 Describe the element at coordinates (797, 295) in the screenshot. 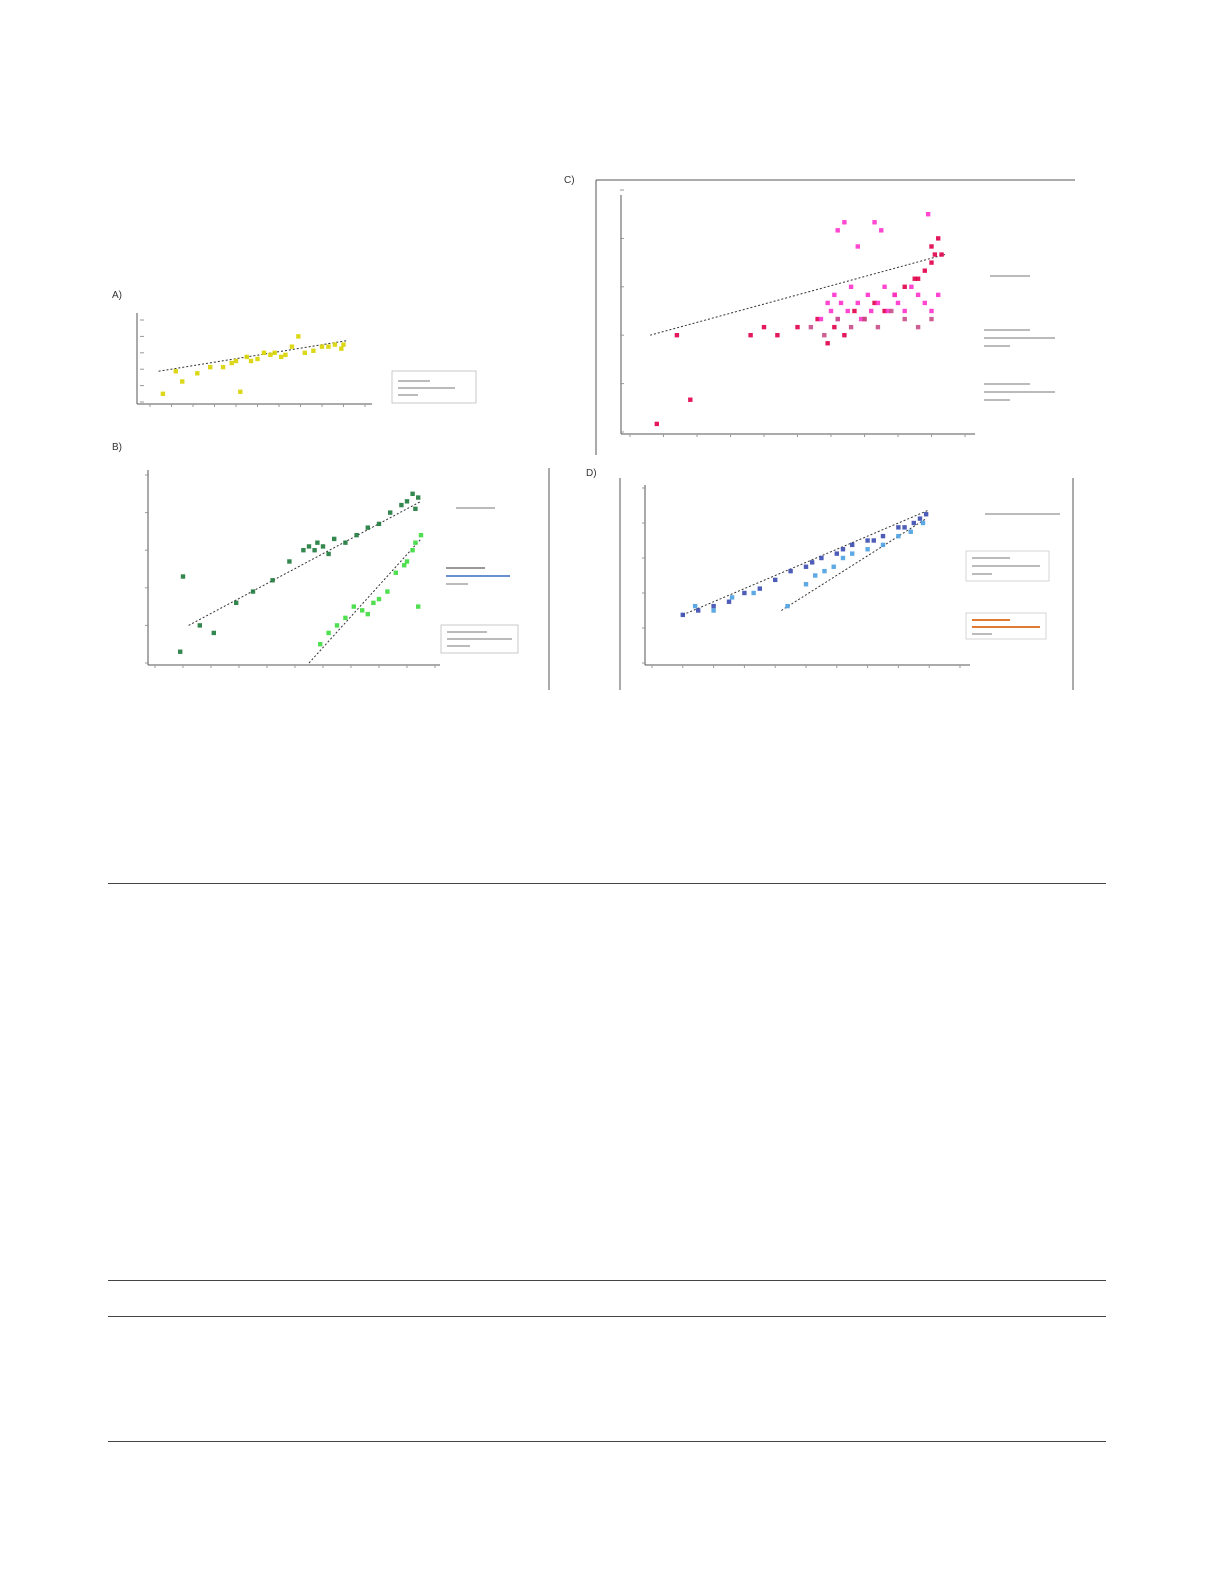

I see `panel-c-trend-line` at that location.